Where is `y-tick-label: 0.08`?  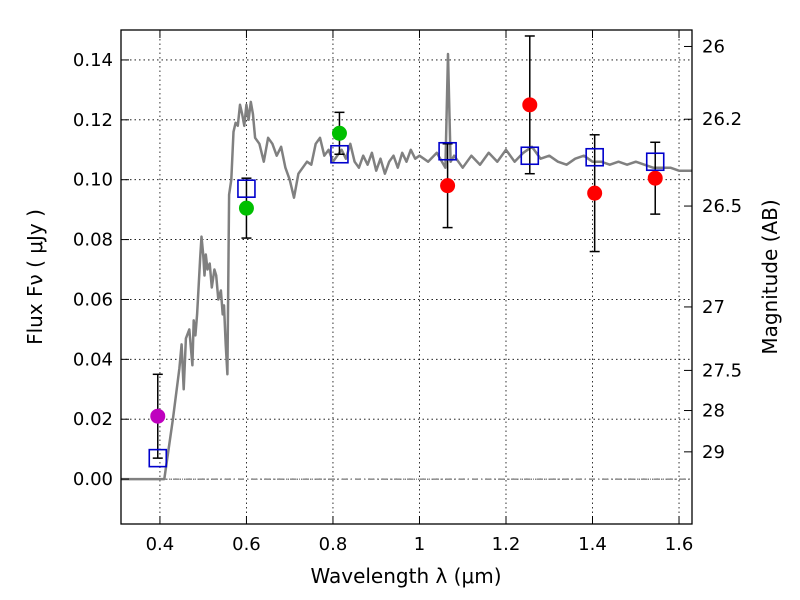
y-tick-label: 0.08 is located at coordinates (93, 240).